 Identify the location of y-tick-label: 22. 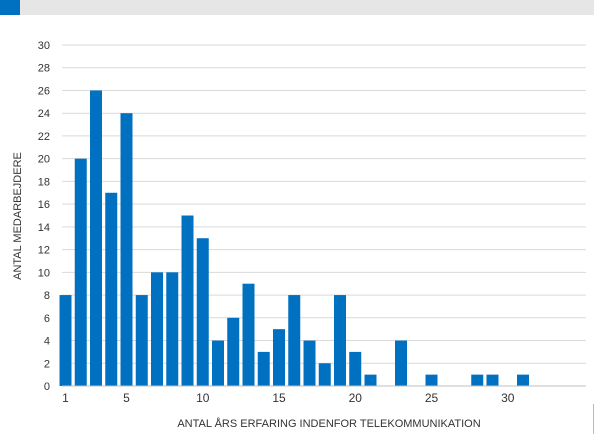
(44, 137).